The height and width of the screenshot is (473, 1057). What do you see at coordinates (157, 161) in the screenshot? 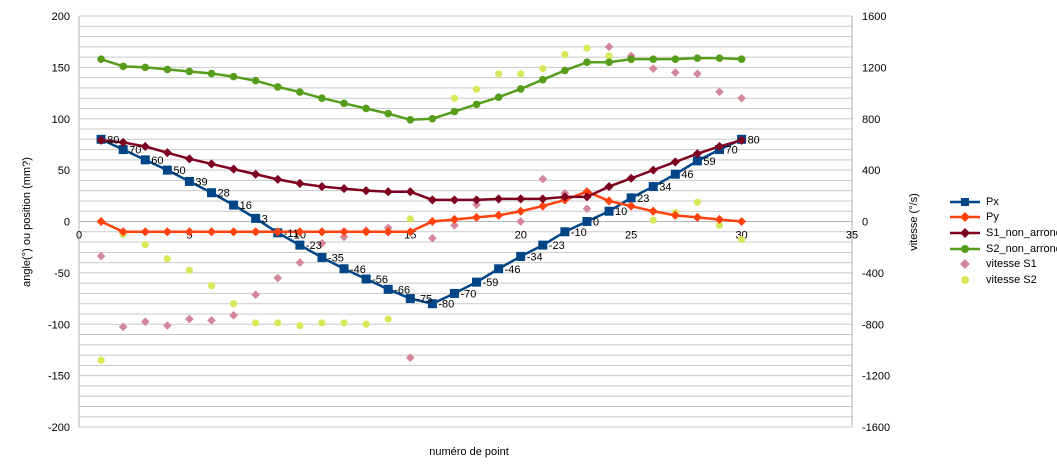
I see `data-label-px: 60` at bounding box center [157, 161].